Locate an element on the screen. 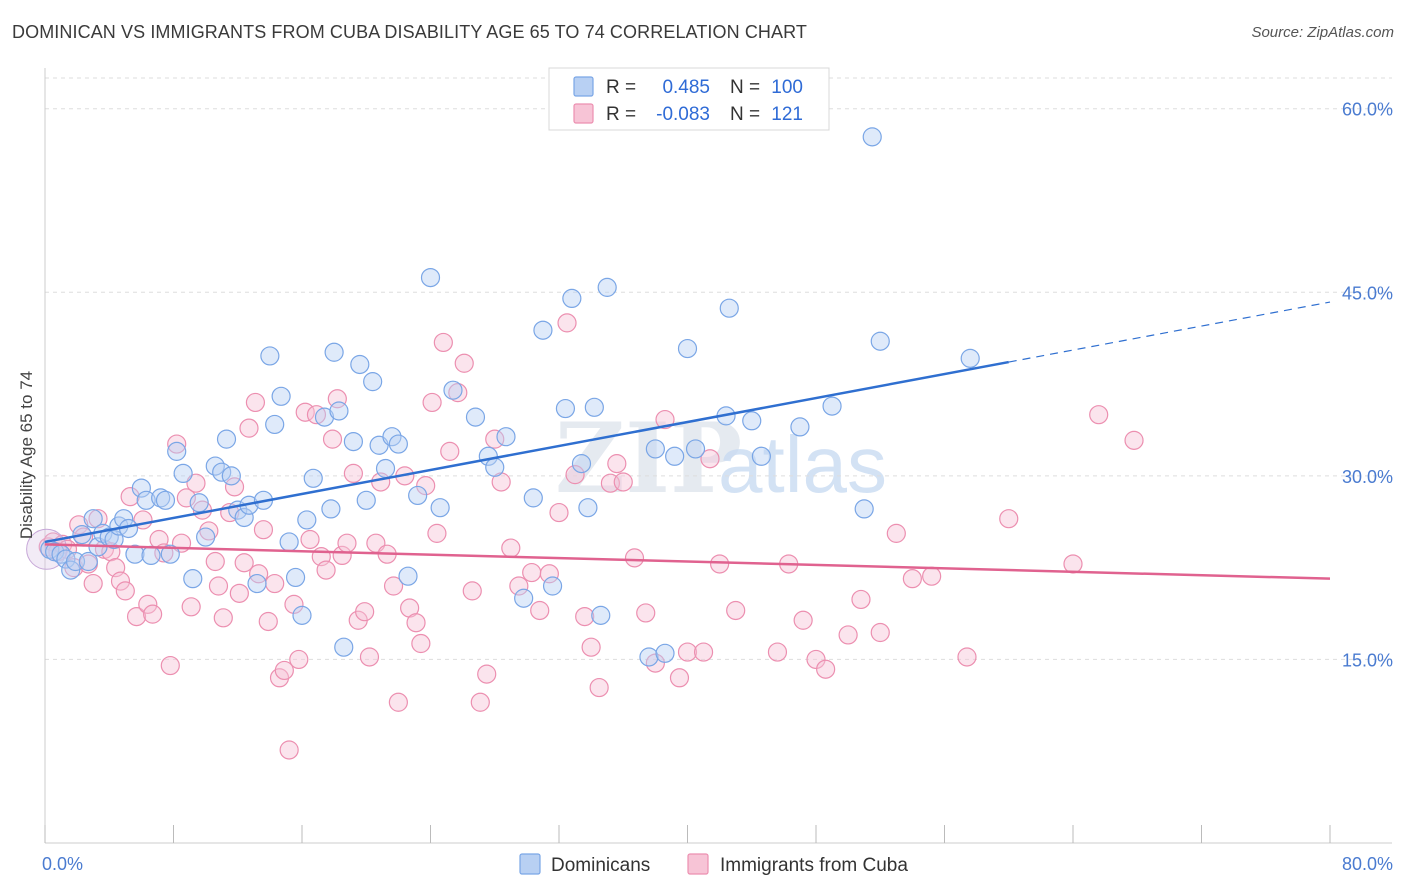  bottom-legend-swatch-pink is located at coordinates (698, 864).